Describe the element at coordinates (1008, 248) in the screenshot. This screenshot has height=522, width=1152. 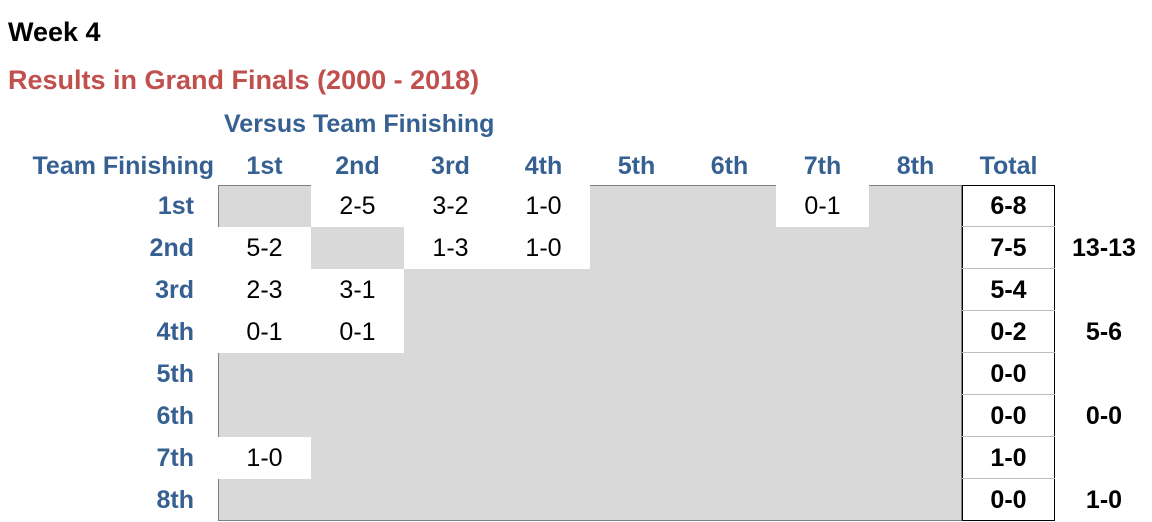
I see `row-total-cell: 7-5` at that location.